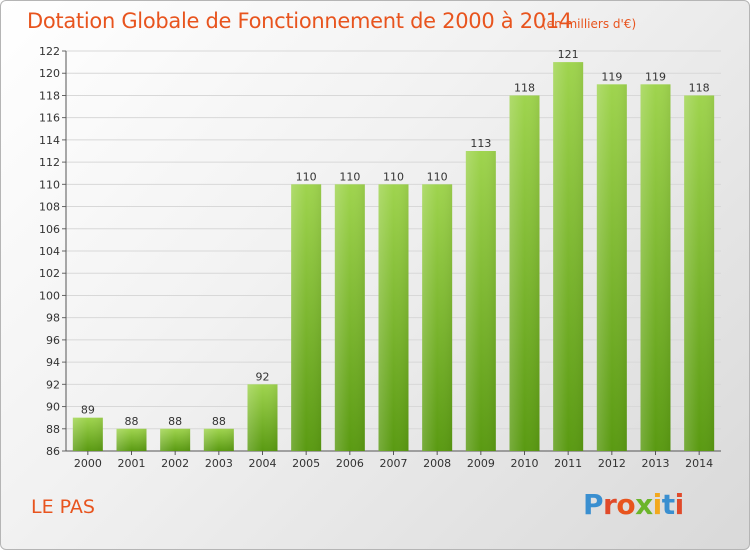 The height and width of the screenshot is (550, 750). What do you see at coordinates (53, 340) in the screenshot?
I see `y-tick-label: 96` at bounding box center [53, 340].